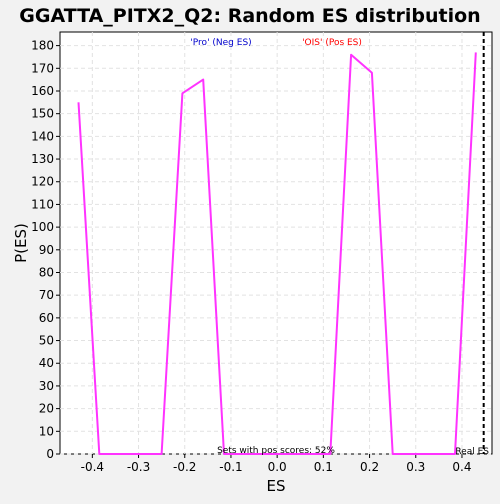 The image size is (500, 504). I want to click on x-tick-label: 0.1, so click(323, 467).